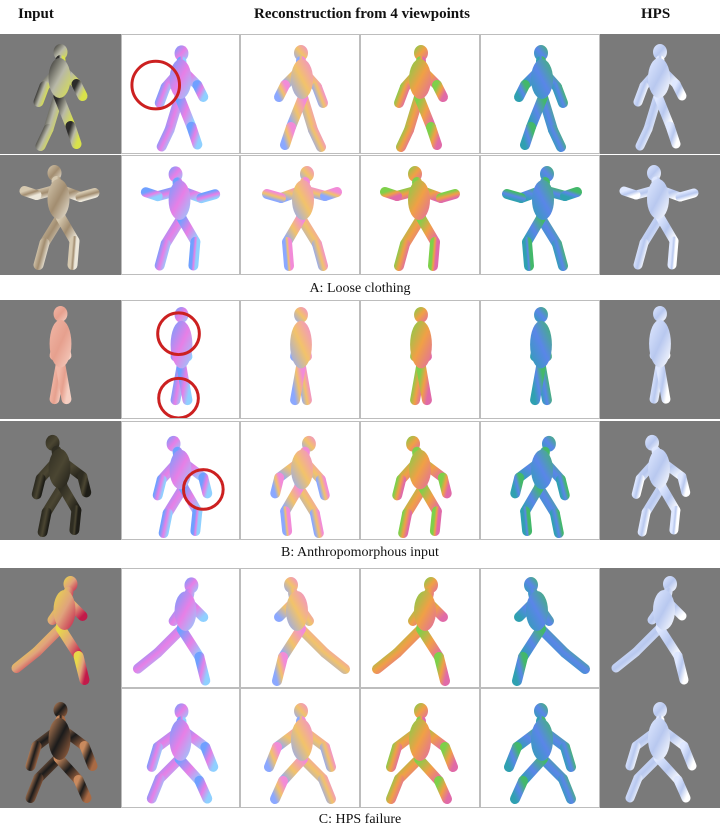 This screenshot has height=830, width=720. I want to click on header-input: Input, so click(36, 14).